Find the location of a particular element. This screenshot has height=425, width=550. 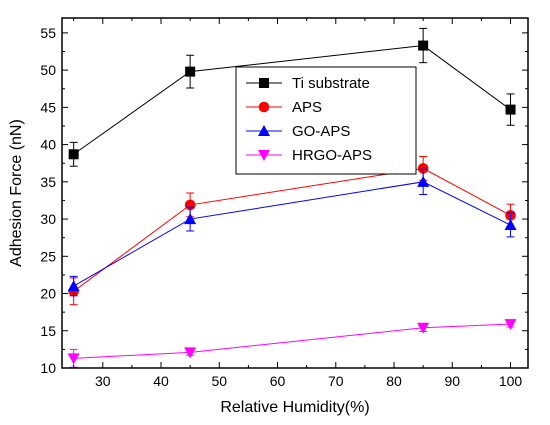

x-tick-label: 60 is located at coordinates (278, 381).